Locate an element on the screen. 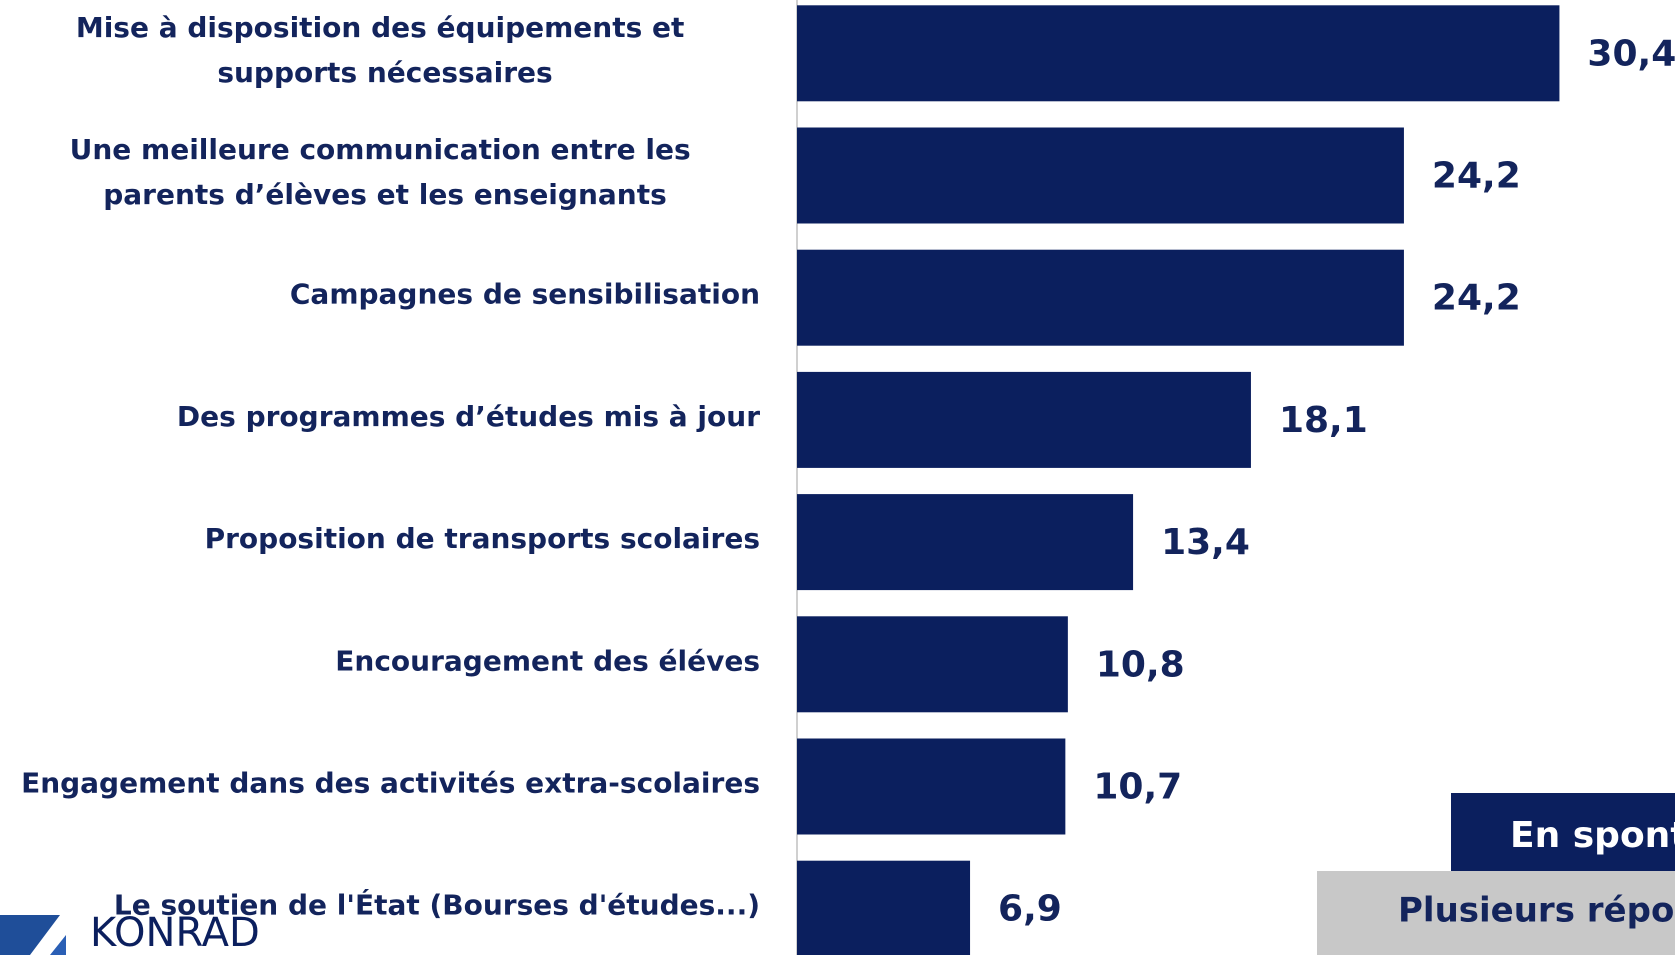  category-label: Encouragement des éléves is located at coordinates (547, 660).